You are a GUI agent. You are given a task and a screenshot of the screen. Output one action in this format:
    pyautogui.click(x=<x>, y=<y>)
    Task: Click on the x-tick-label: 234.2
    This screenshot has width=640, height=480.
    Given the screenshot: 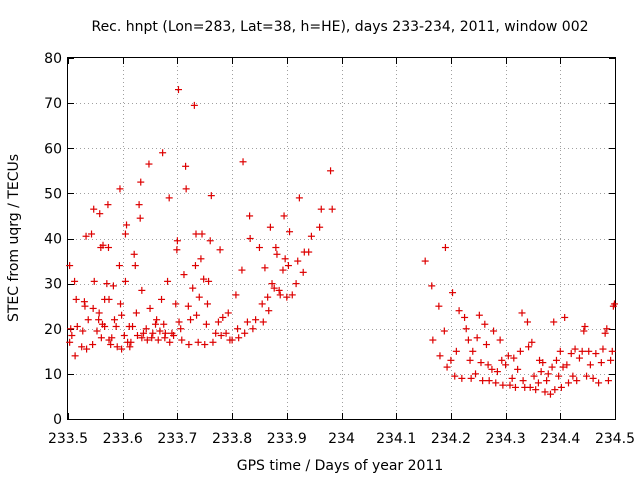 What is the action you would take?
    pyautogui.click(x=451, y=439)
    